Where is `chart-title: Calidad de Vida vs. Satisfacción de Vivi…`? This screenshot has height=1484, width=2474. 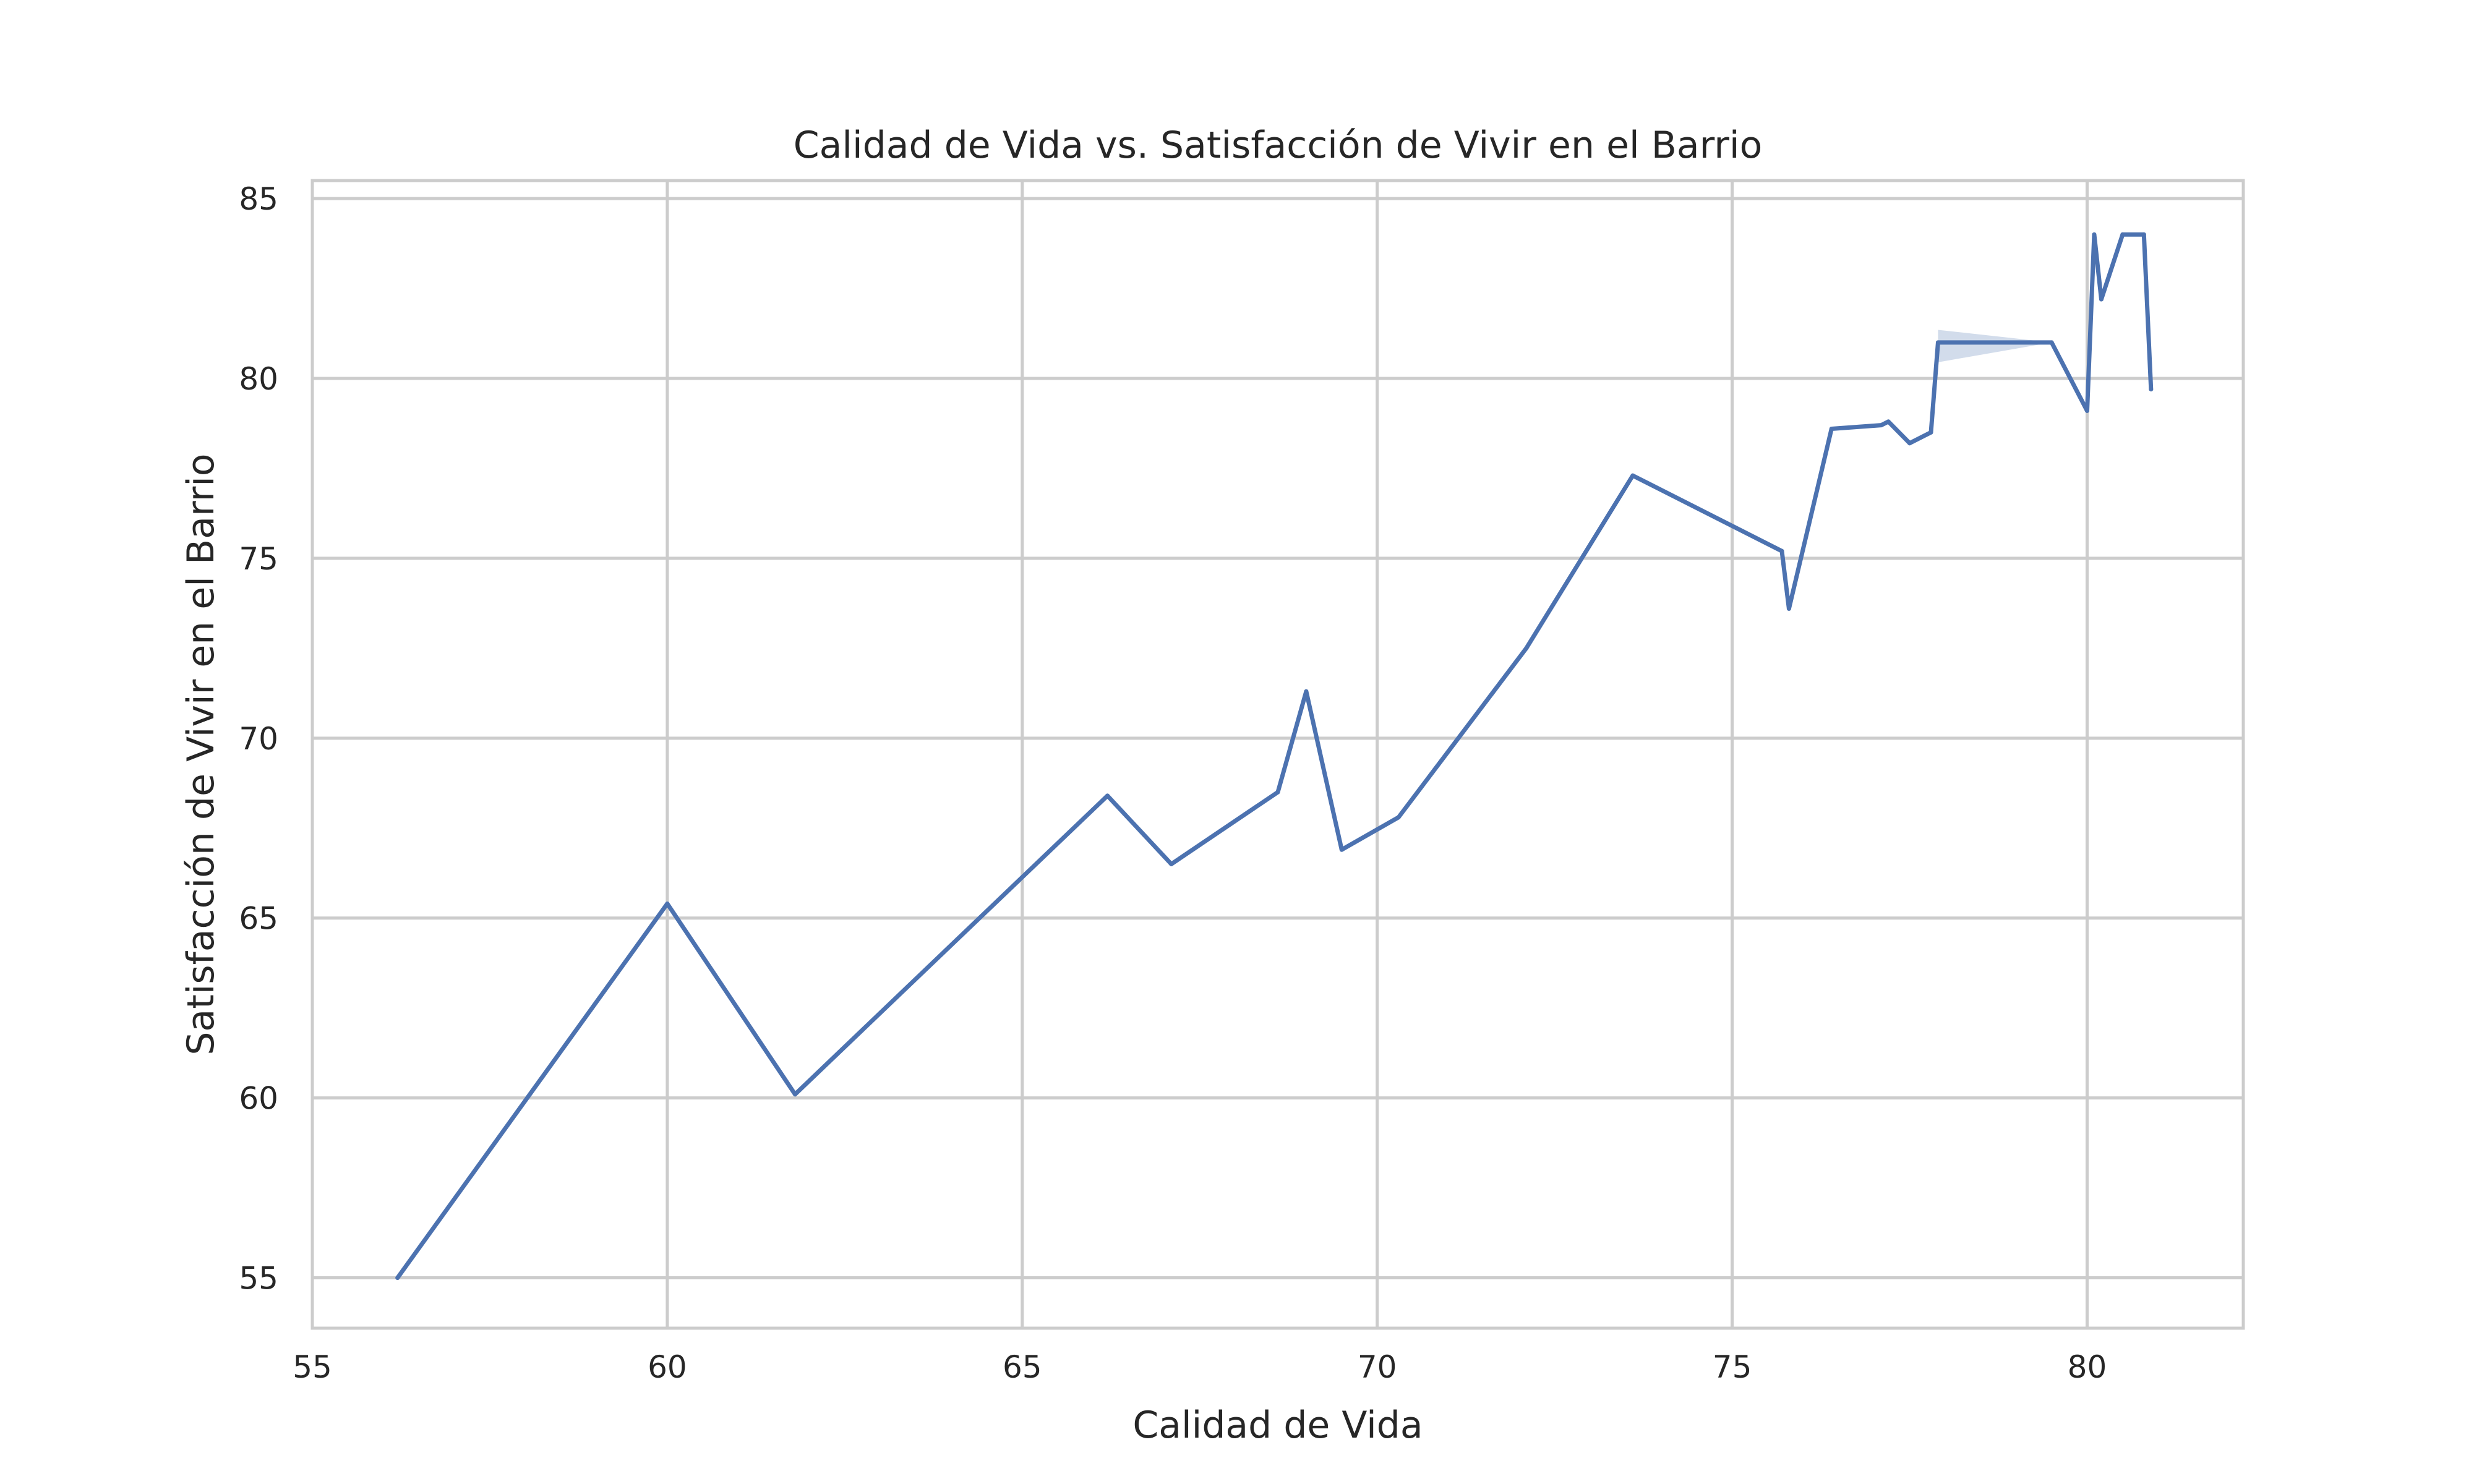
chart-title: Calidad de Vida vs. Satisfacción de Vivi… is located at coordinates (1278, 145).